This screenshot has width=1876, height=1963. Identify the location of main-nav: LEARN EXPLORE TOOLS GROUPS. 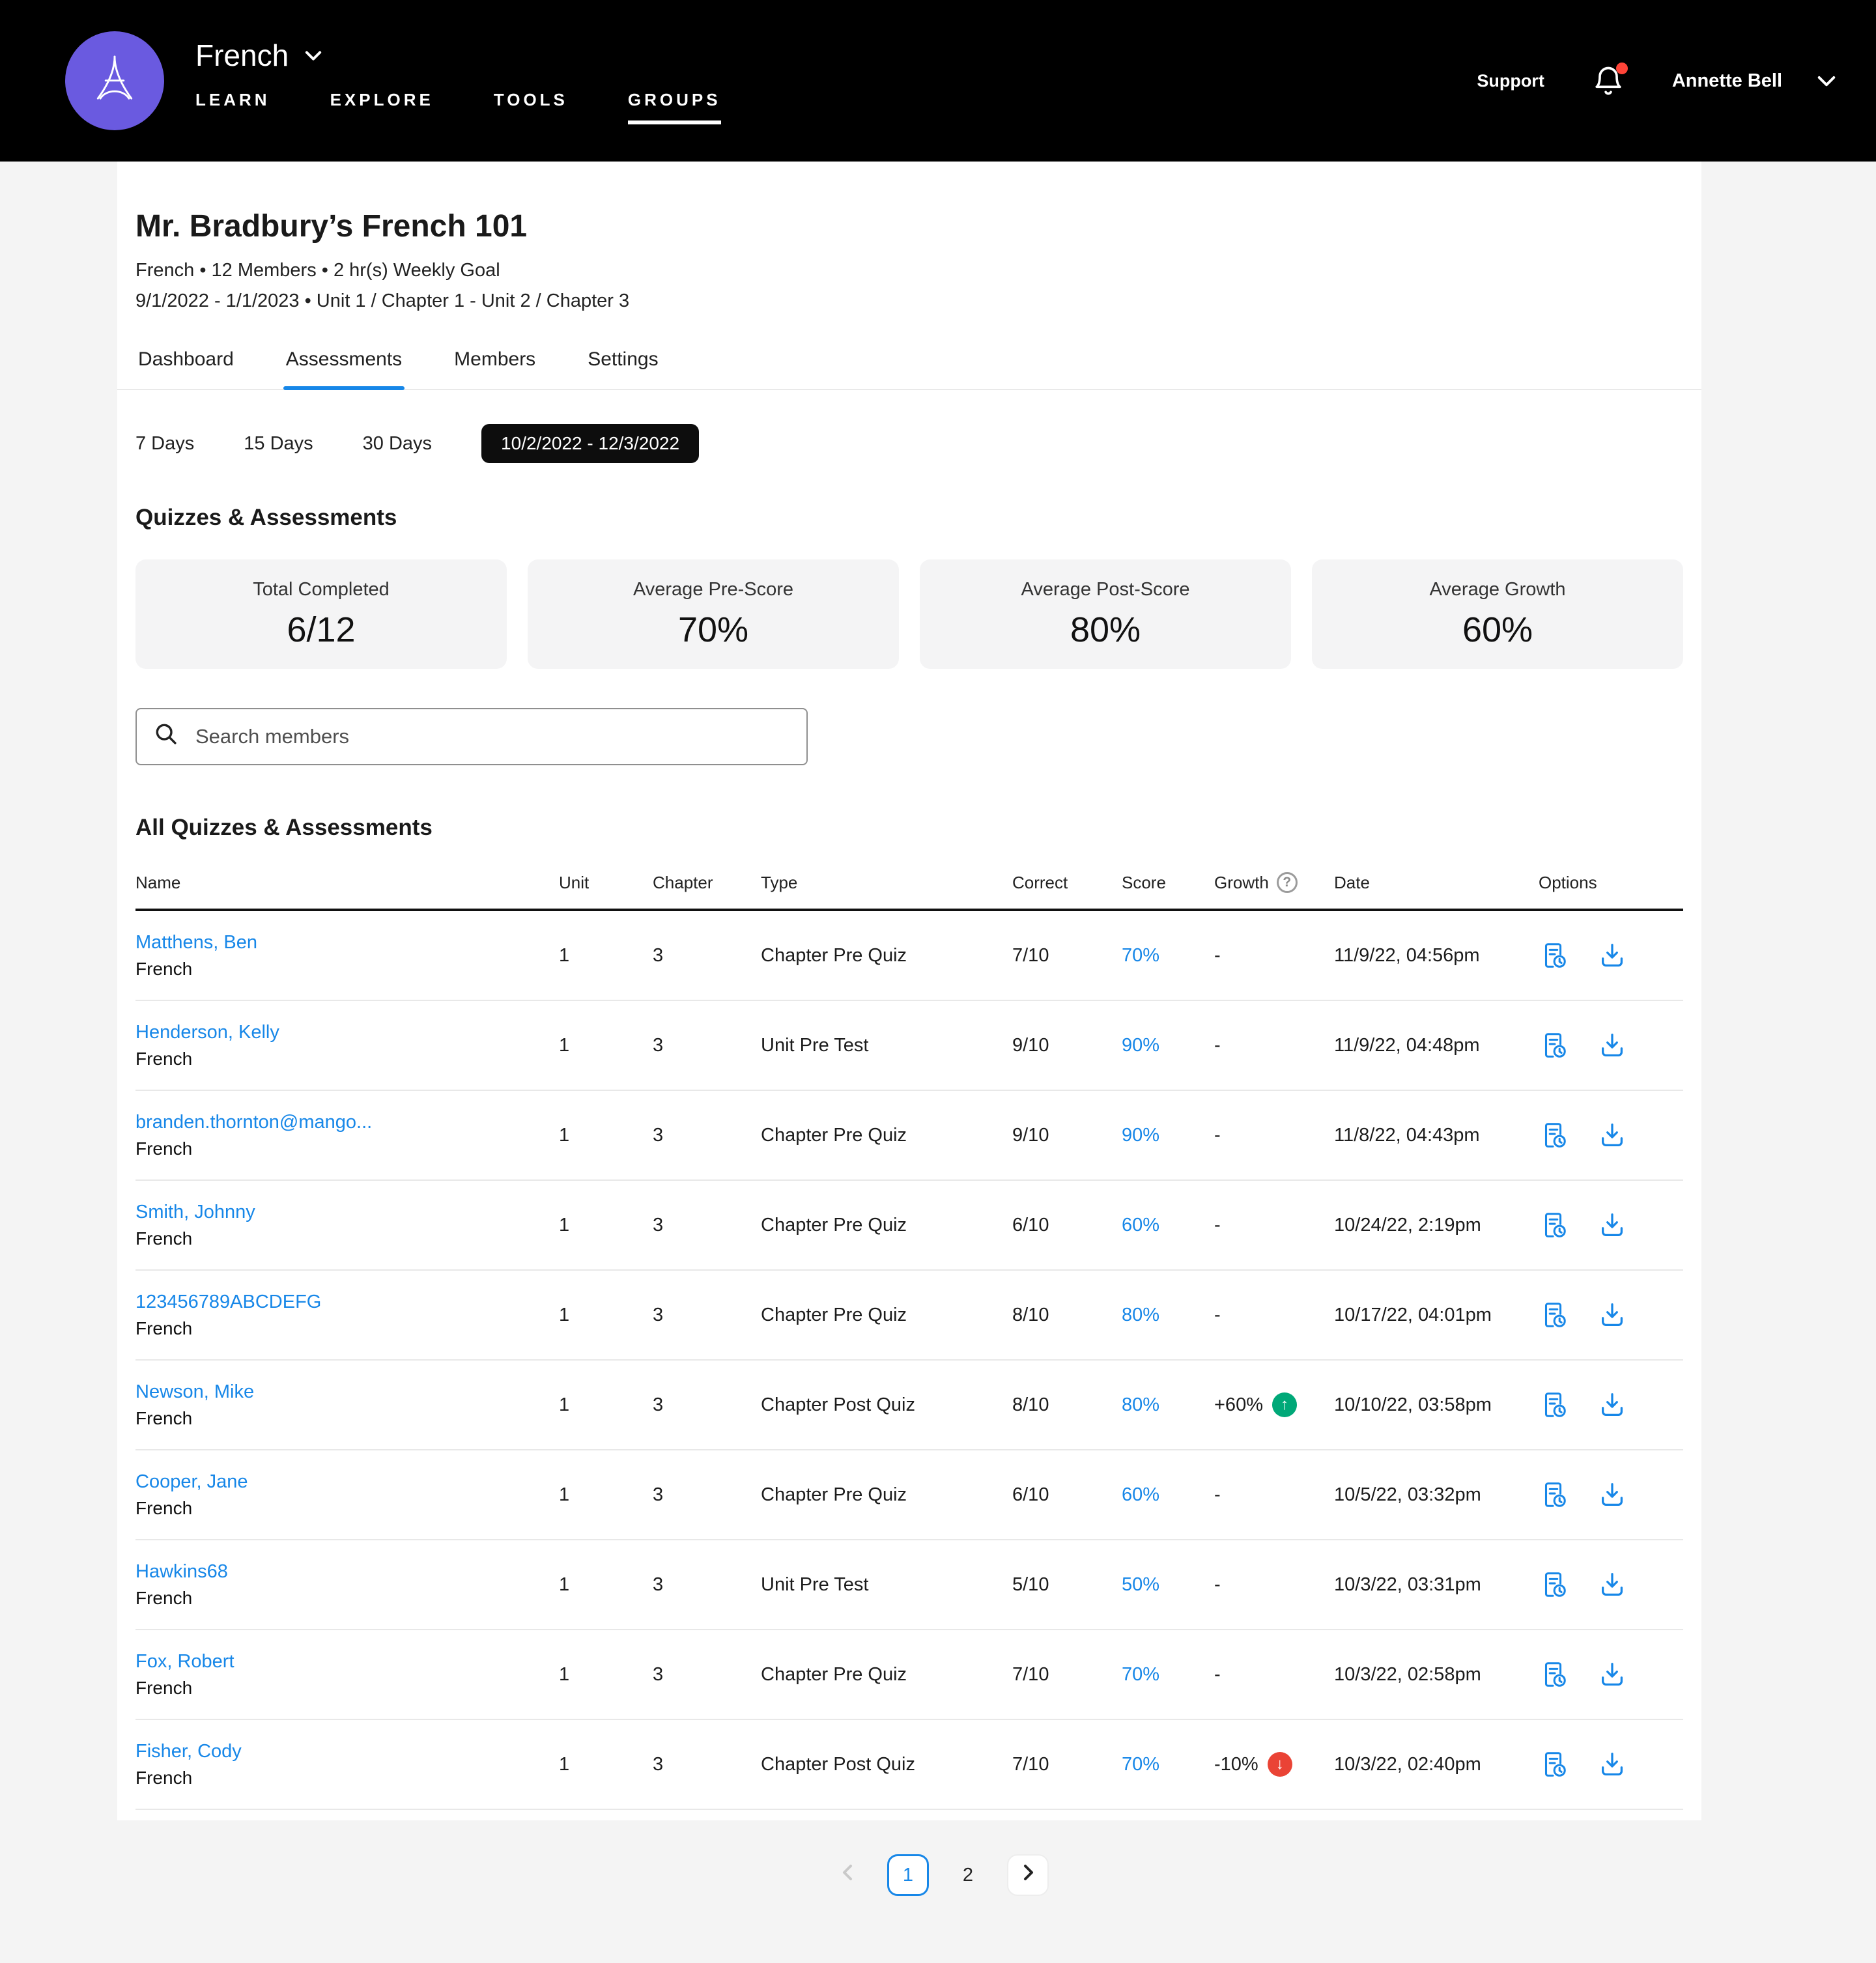
(458, 107).